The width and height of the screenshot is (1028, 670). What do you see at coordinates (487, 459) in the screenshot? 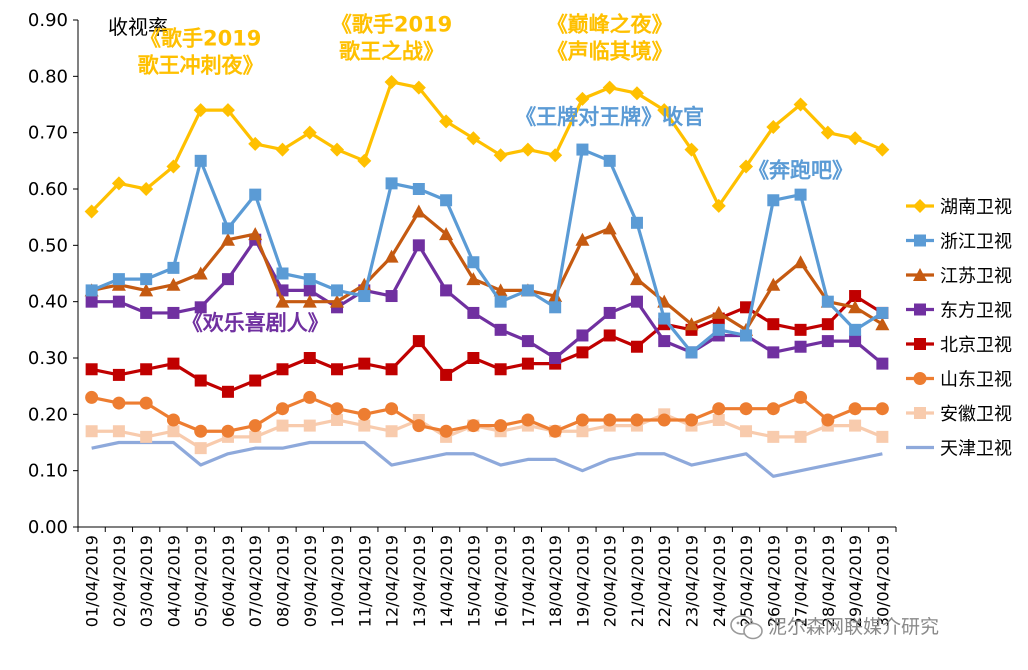
I see `series-line` at bounding box center [487, 459].